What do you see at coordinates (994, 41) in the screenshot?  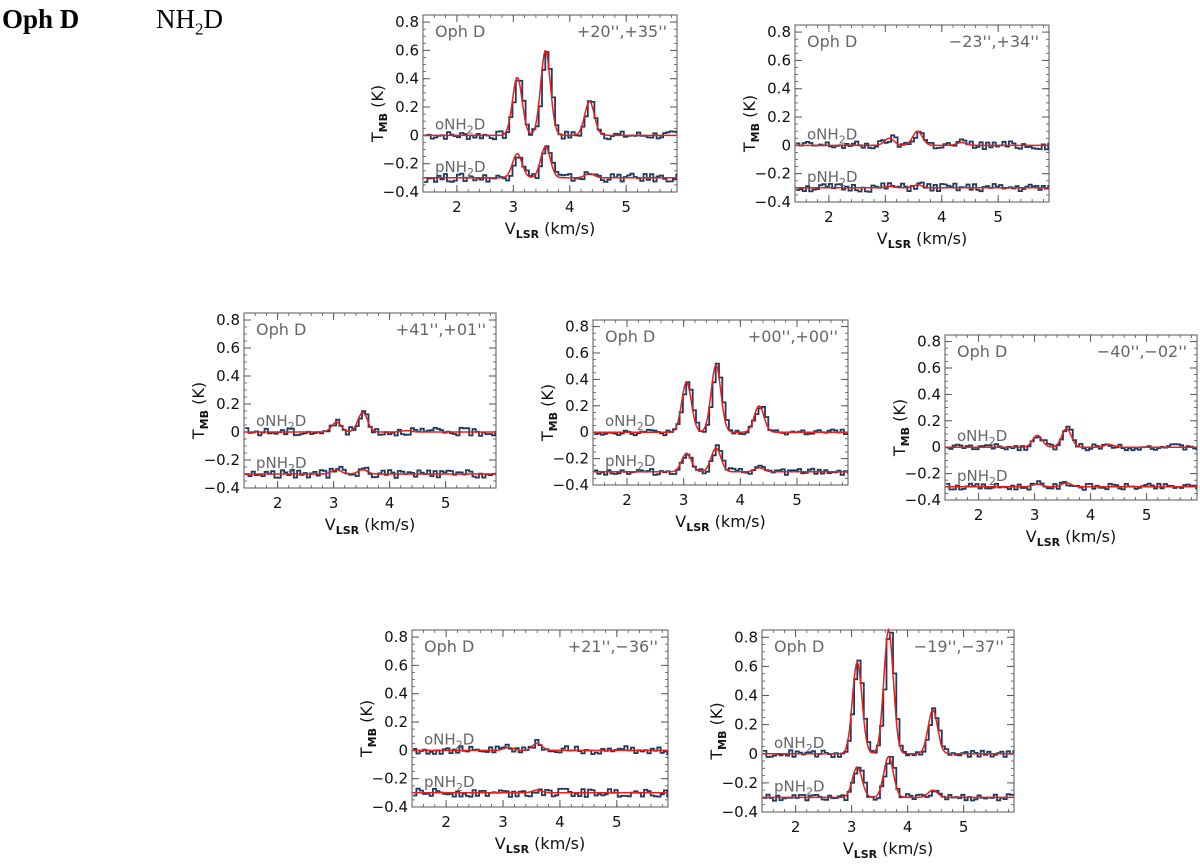 I see `panel-offset: −23'',+34''` at bounding box center [994, 41].